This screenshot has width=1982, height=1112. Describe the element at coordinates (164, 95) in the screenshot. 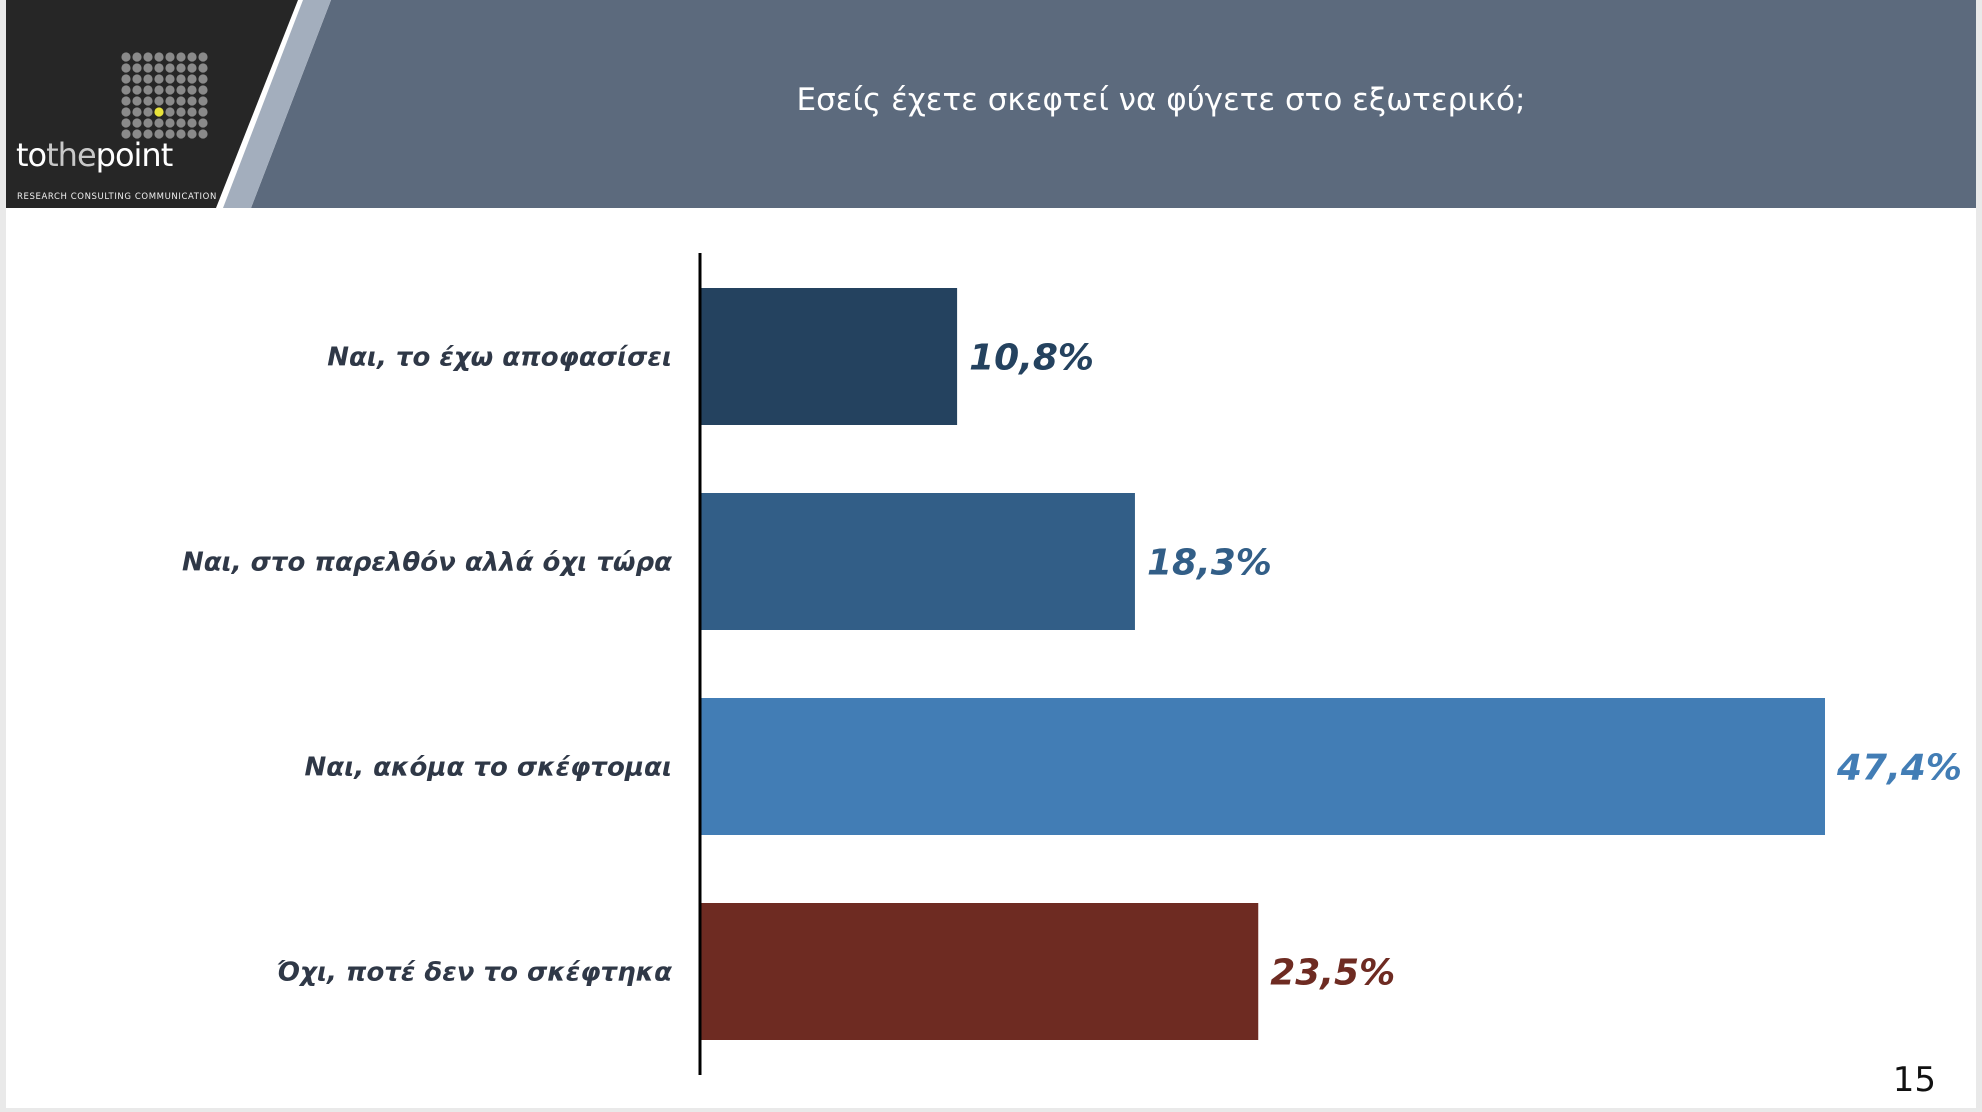

I see `logo-dot-grid-icon` at that location.